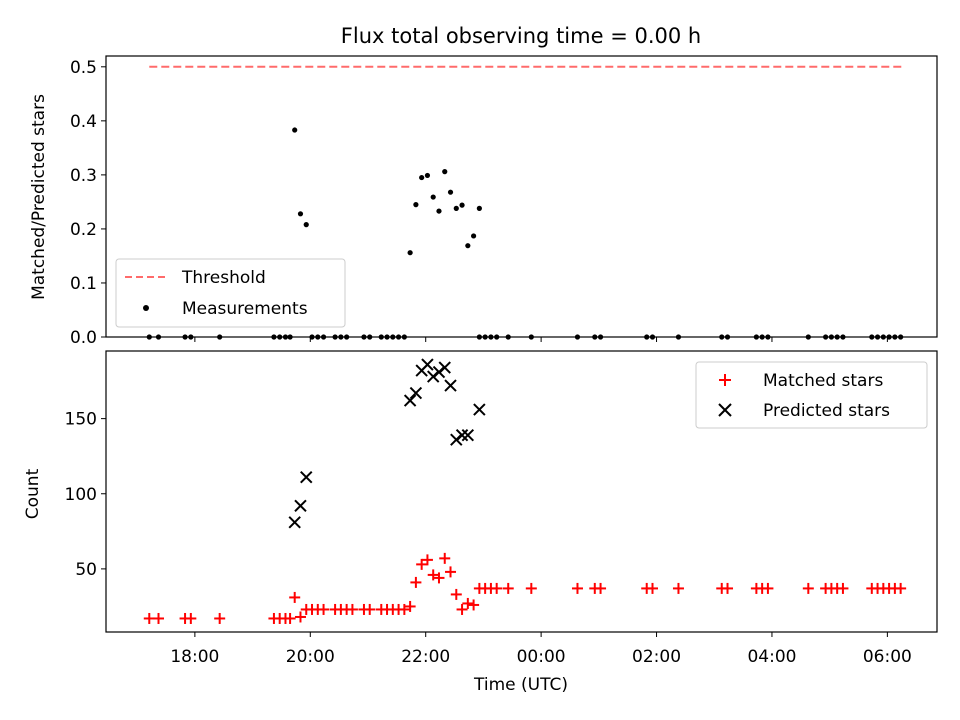  I want to click on ratio-y-tick-label: 0.2, so click(83, 230).